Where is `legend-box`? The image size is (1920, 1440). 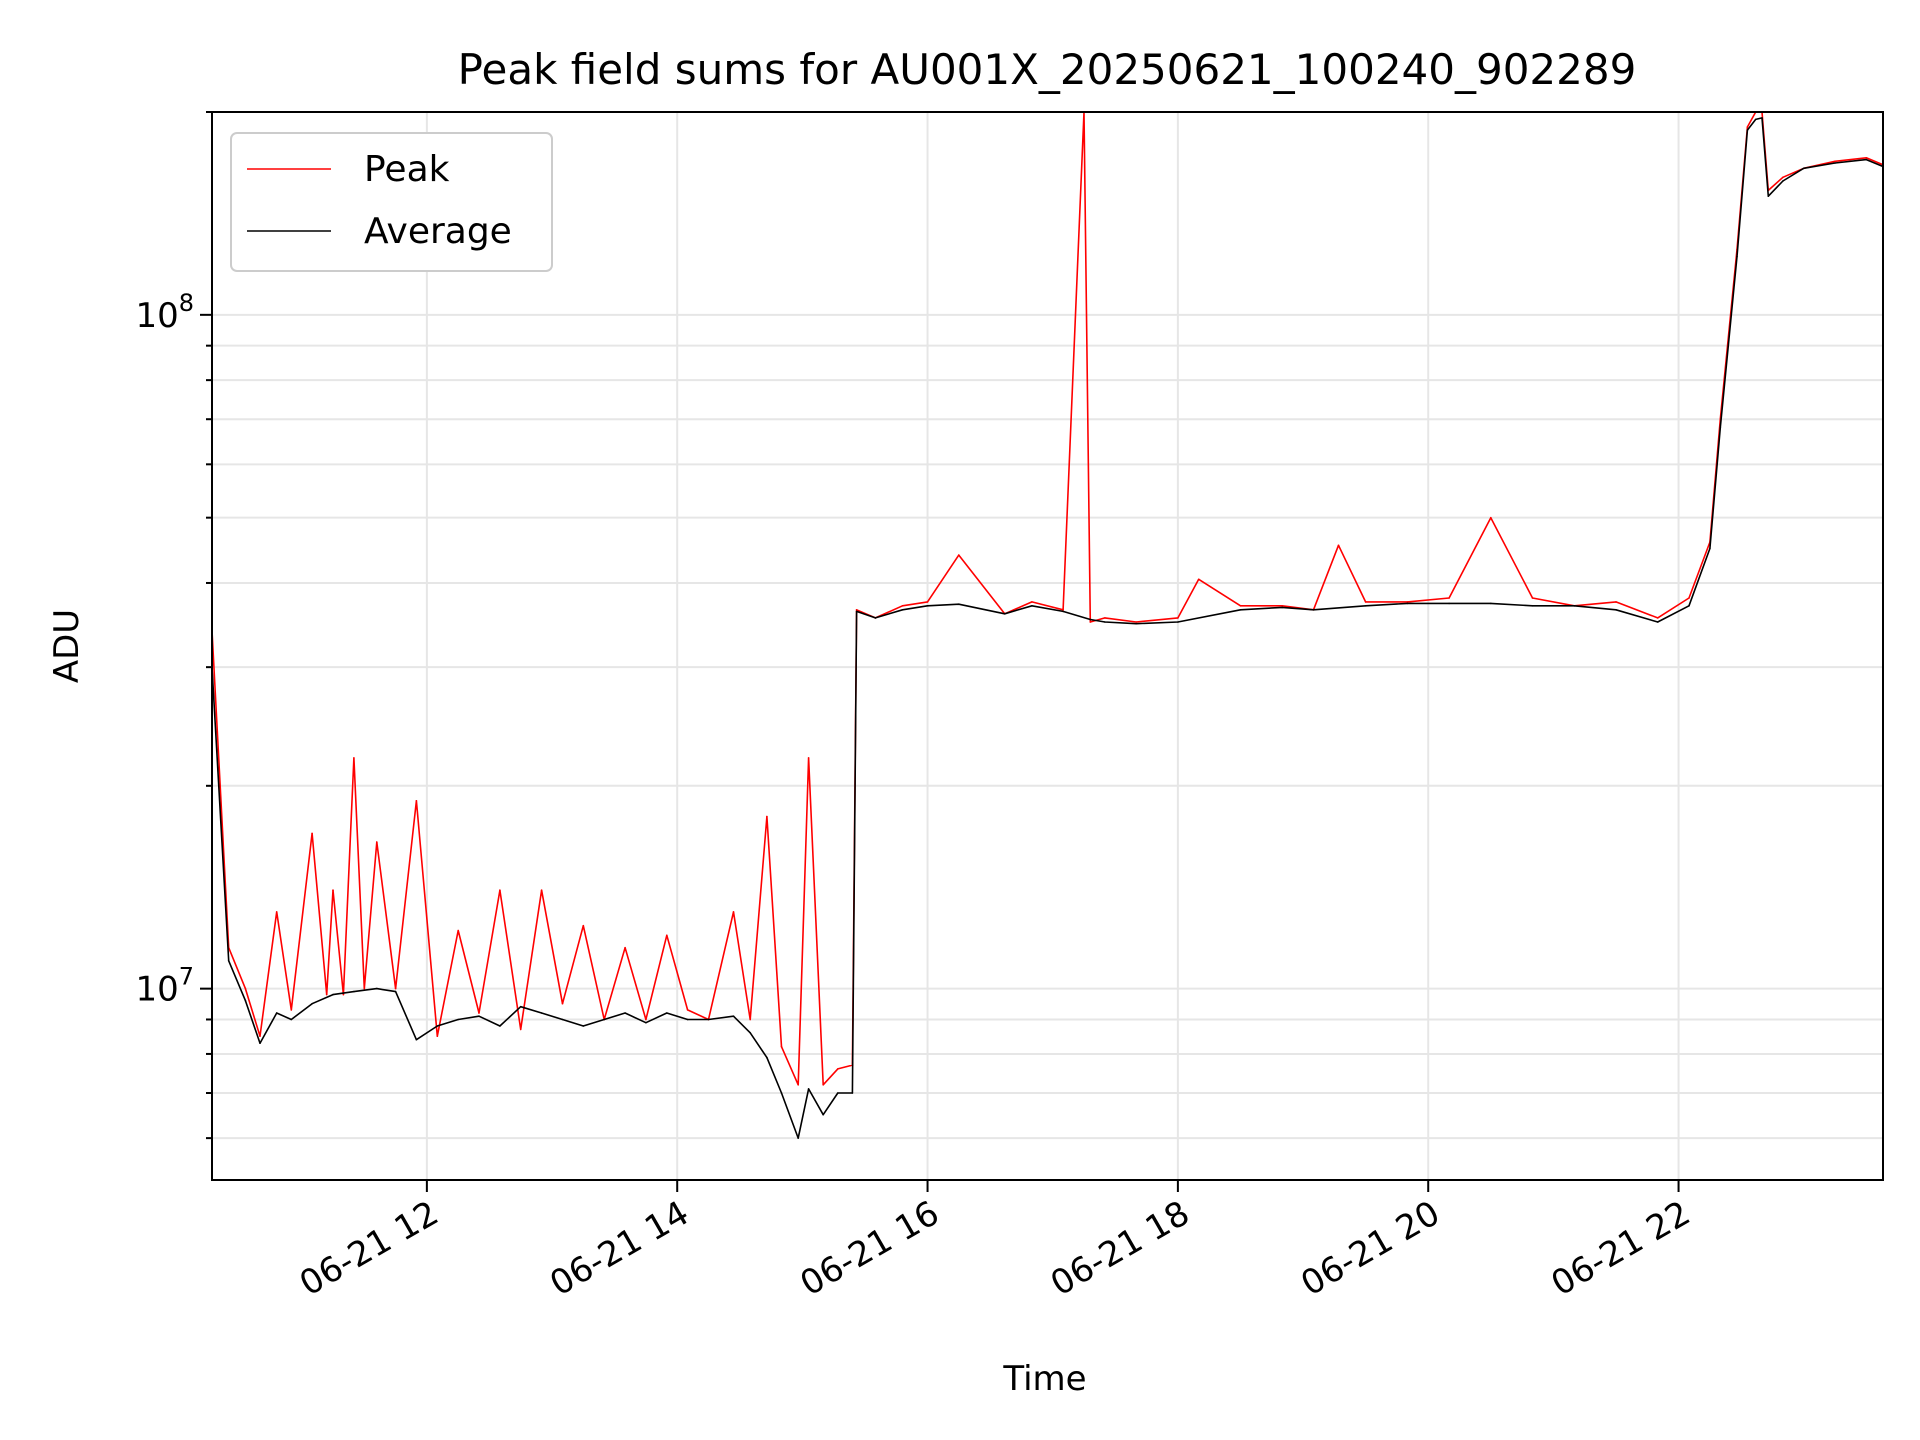
legend-box is located at coordinates (391, 202).